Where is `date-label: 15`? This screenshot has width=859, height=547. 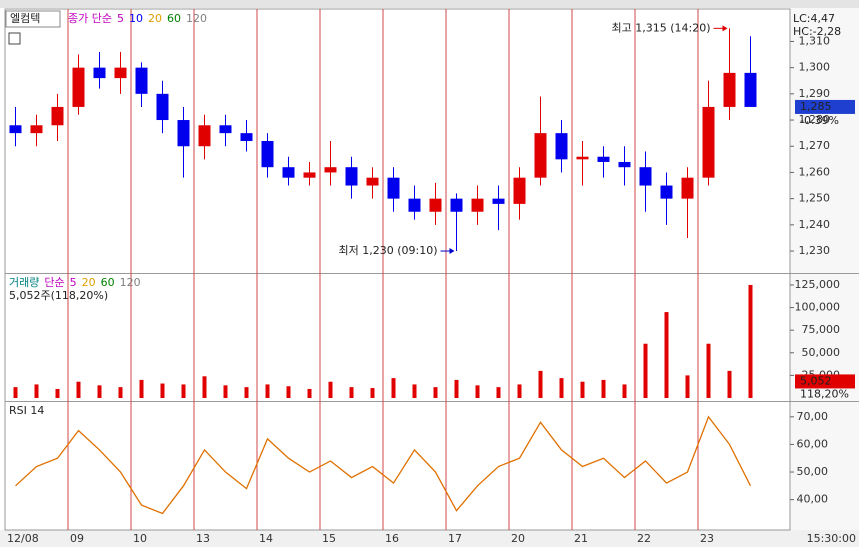 date-label: 15 is located at coordinates (329, 538).